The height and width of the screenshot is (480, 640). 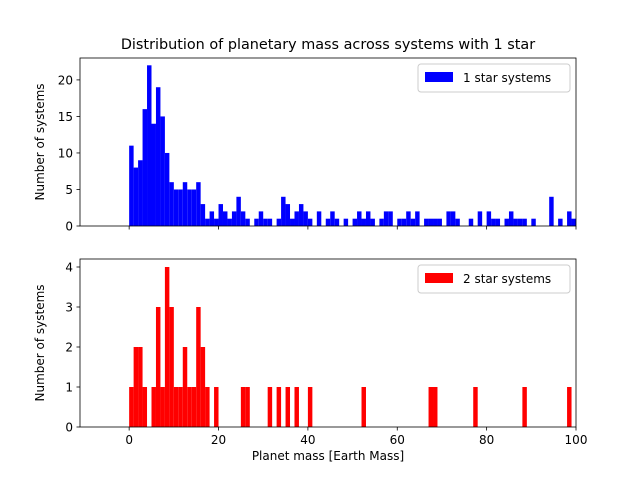 What do you see at coordinates (507, 78) in the screenshot?
I see `legend-label: 1 star systems` at bounding box center [507, 78].